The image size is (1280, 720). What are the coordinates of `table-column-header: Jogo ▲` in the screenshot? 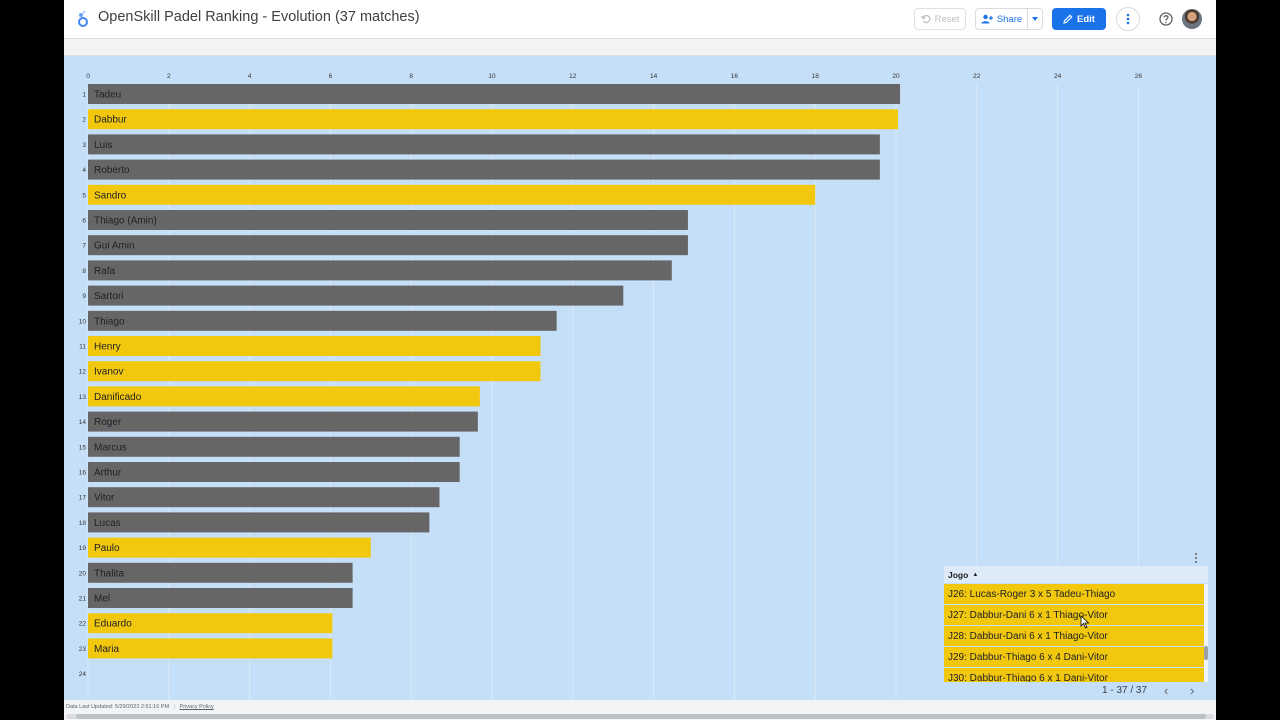 It's located at (1076, 574).